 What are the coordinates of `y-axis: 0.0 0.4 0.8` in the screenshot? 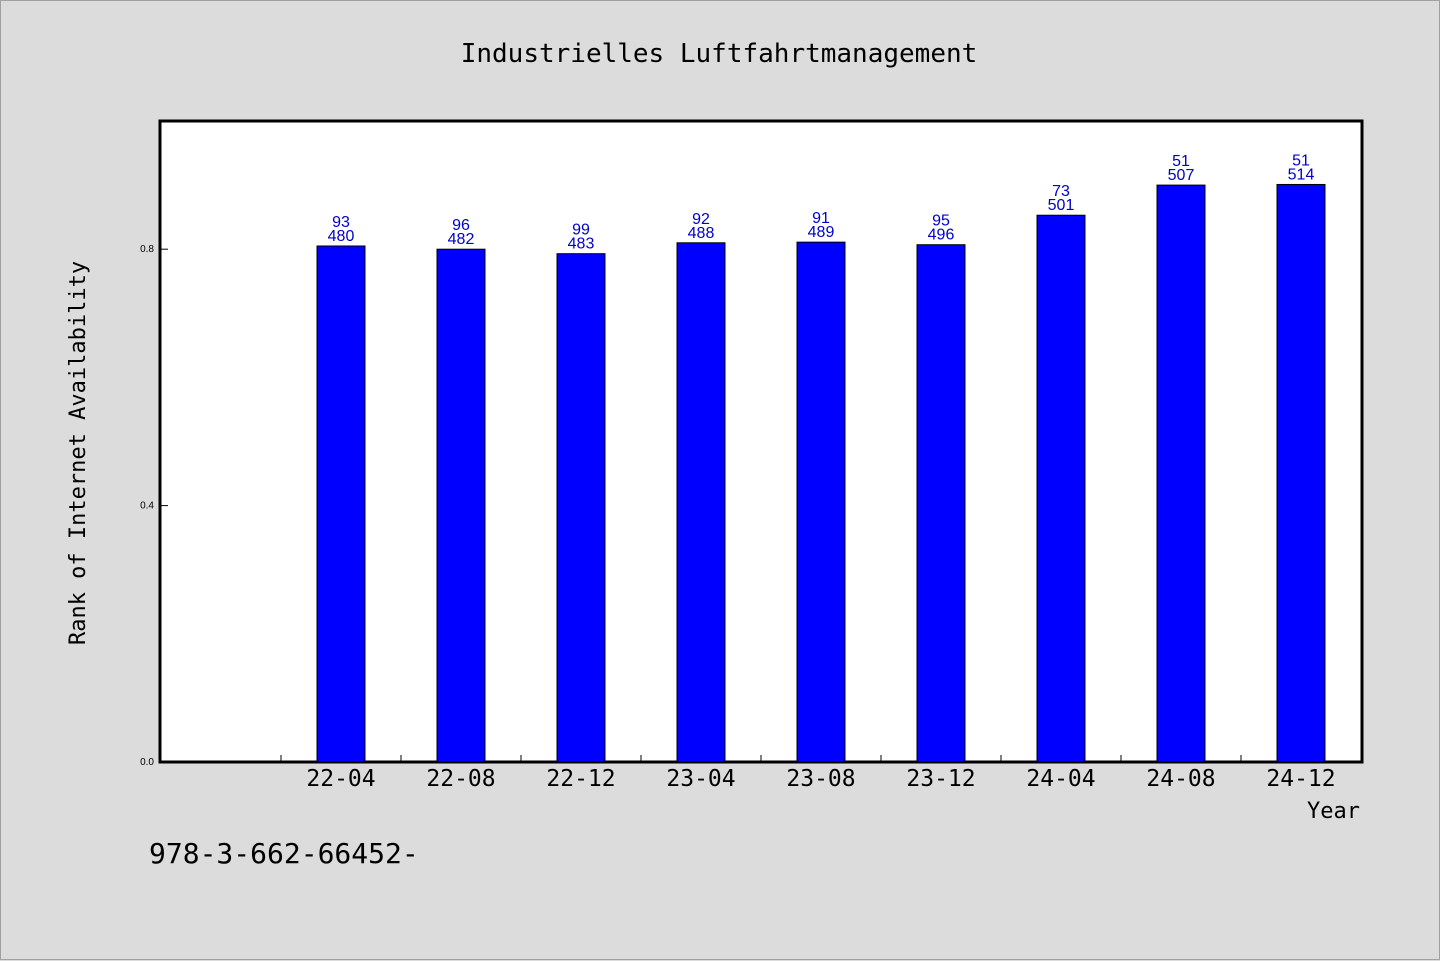 It's located at (154, 506).